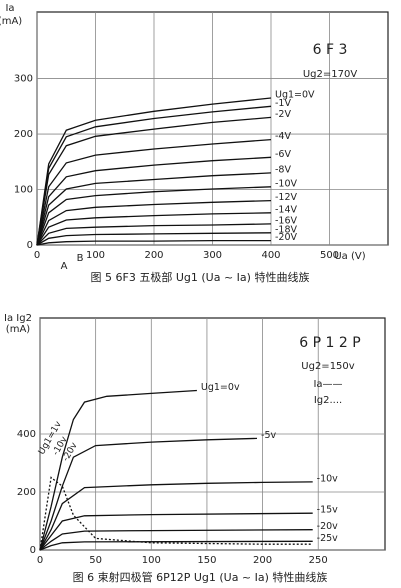 This screenshot has width=401, height=588. I want to click on annotation: B, so click(80, 258).